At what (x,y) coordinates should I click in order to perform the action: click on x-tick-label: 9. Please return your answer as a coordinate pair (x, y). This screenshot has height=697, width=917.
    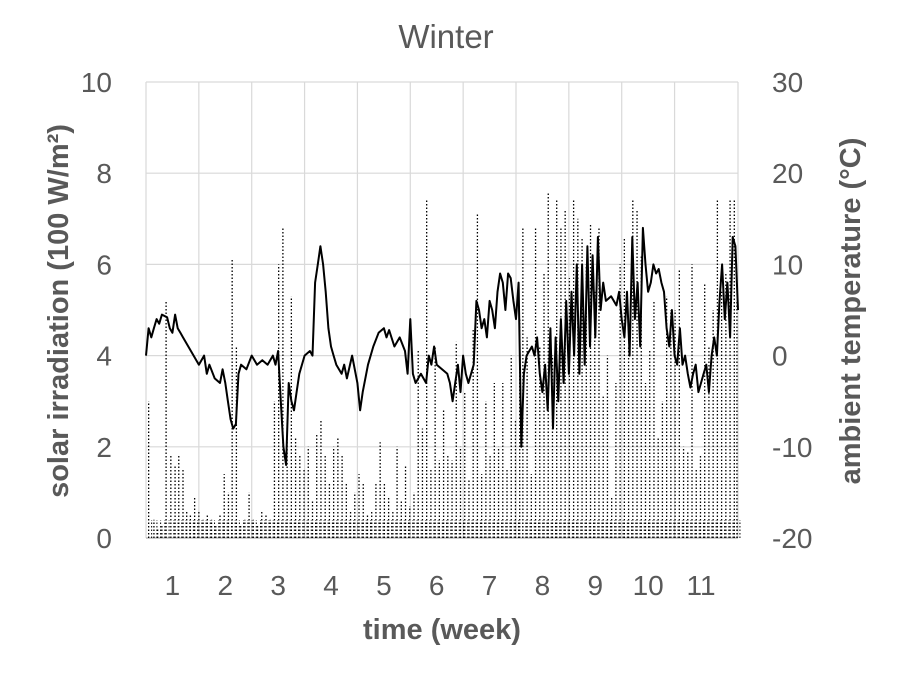
    Looking at the image, I should click on (595, 585).